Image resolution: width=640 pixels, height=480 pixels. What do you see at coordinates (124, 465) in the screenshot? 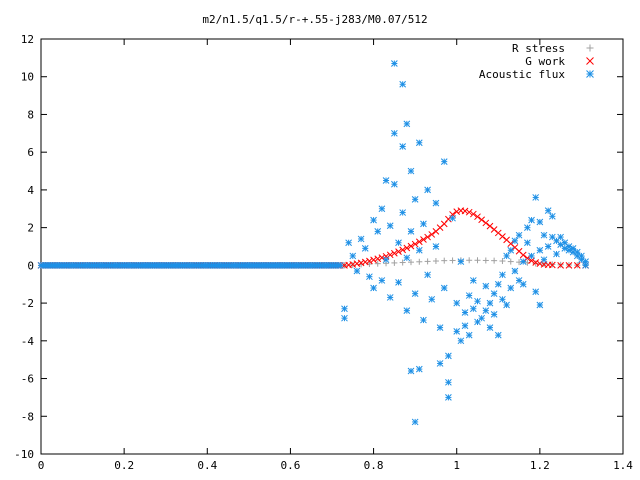
I see `x-tick-label: 0.2` at bounding box center [124, 465].